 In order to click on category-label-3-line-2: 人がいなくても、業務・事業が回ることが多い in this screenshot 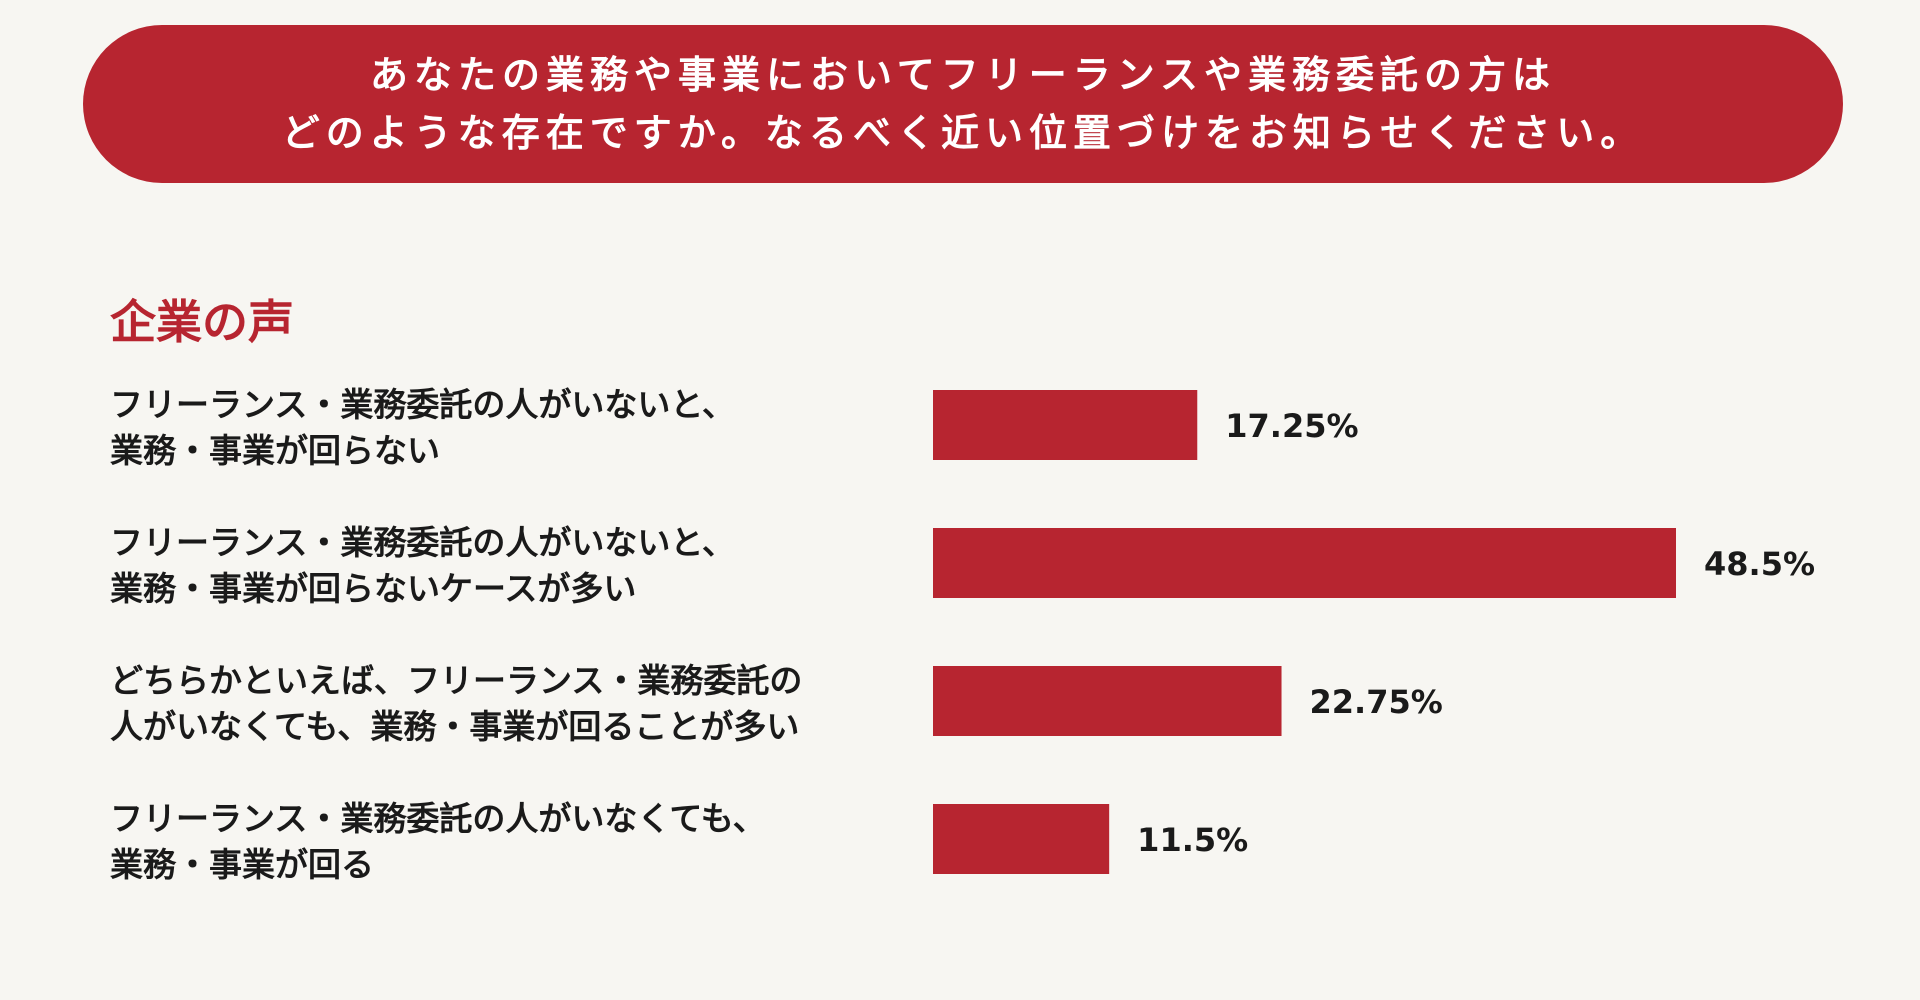, I will do `click(455, 726)`.